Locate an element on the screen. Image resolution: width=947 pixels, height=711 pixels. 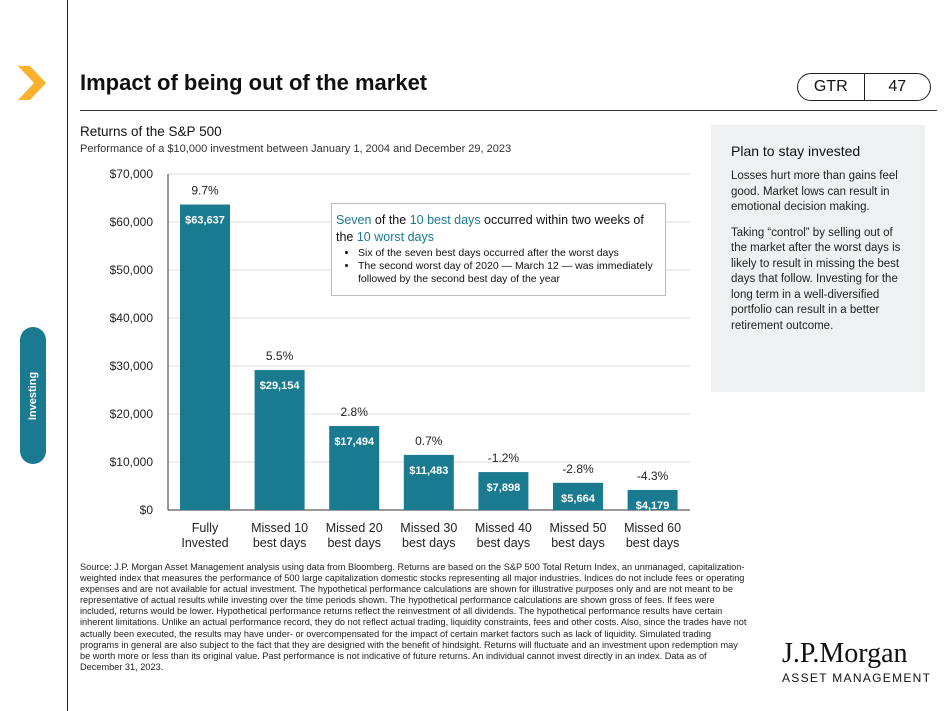
y-tick-label: $40,000 is located at coordinates (132, 318).